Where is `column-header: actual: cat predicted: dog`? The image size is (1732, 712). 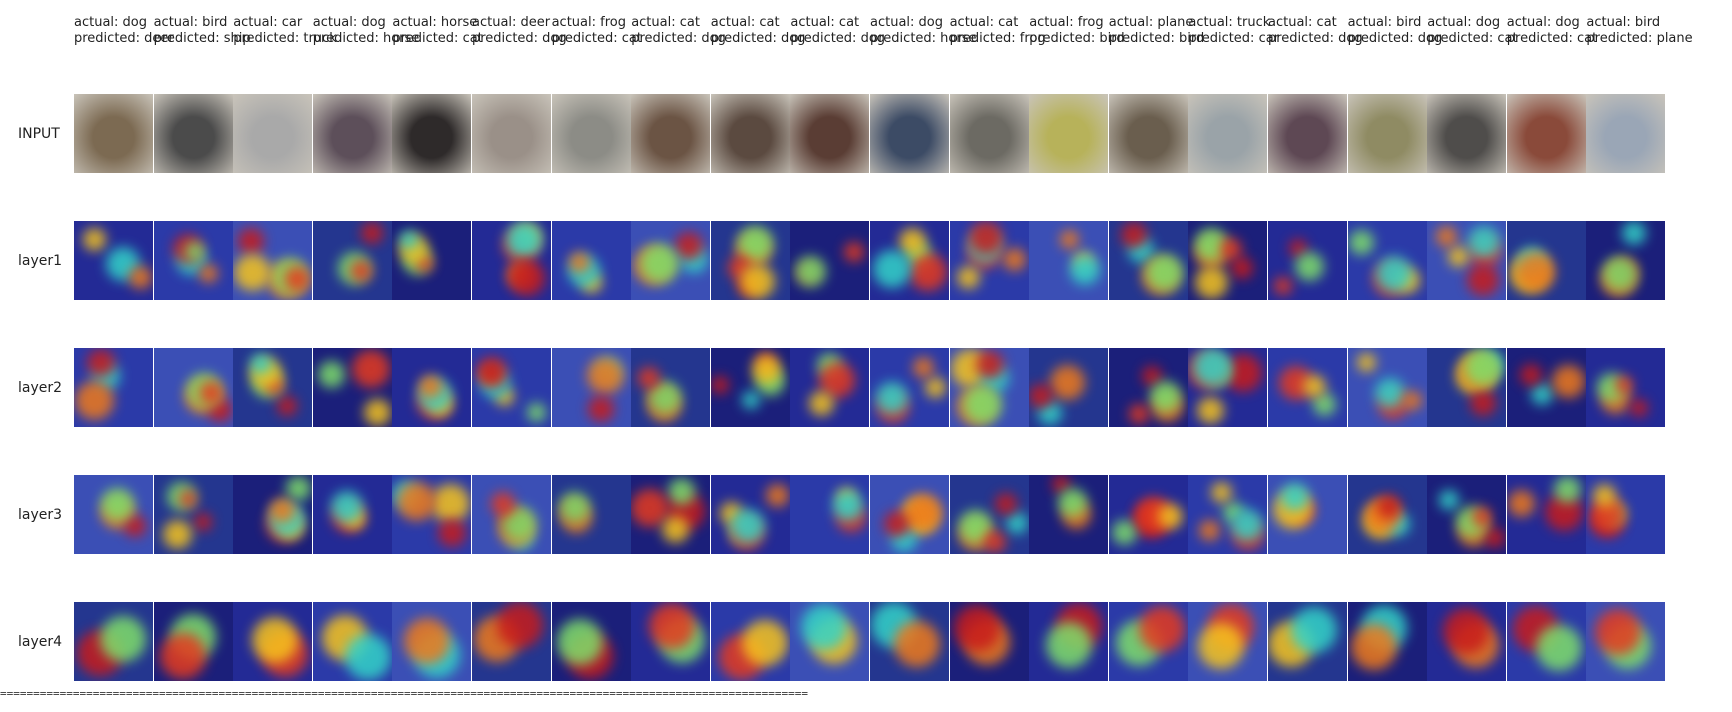
column-header: actual: cat predicted: dog is located at coordinates (1315, 31).